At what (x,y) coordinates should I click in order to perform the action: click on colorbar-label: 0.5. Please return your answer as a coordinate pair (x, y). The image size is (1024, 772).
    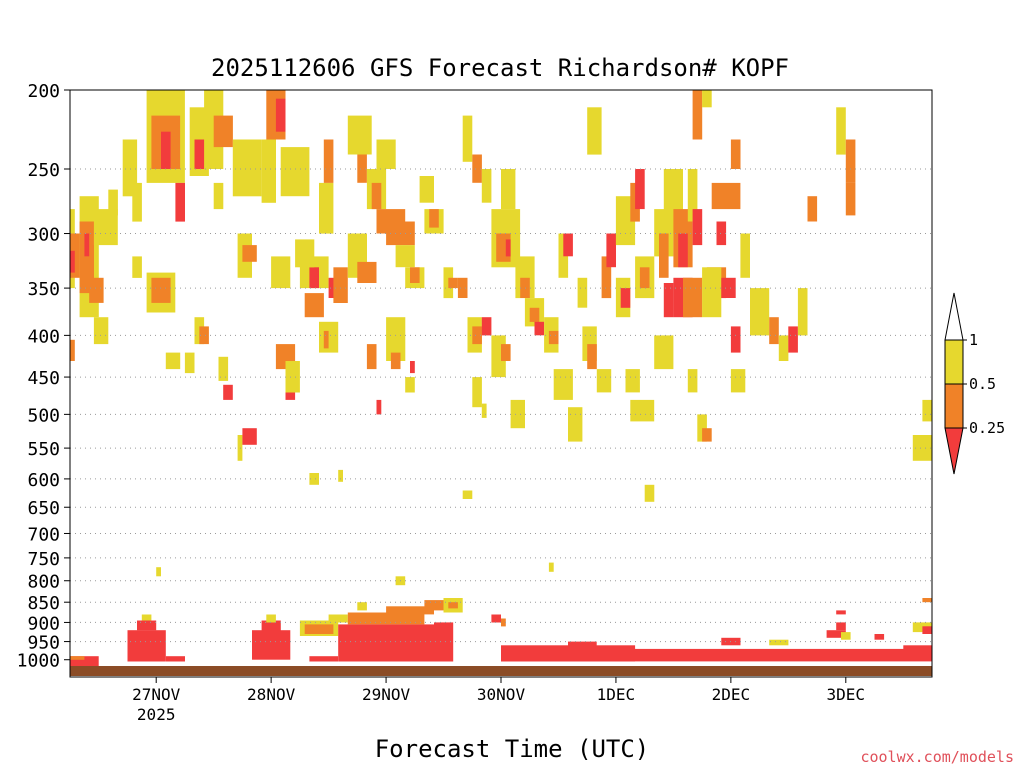
    Looking at the image, I should click on (982, 384).